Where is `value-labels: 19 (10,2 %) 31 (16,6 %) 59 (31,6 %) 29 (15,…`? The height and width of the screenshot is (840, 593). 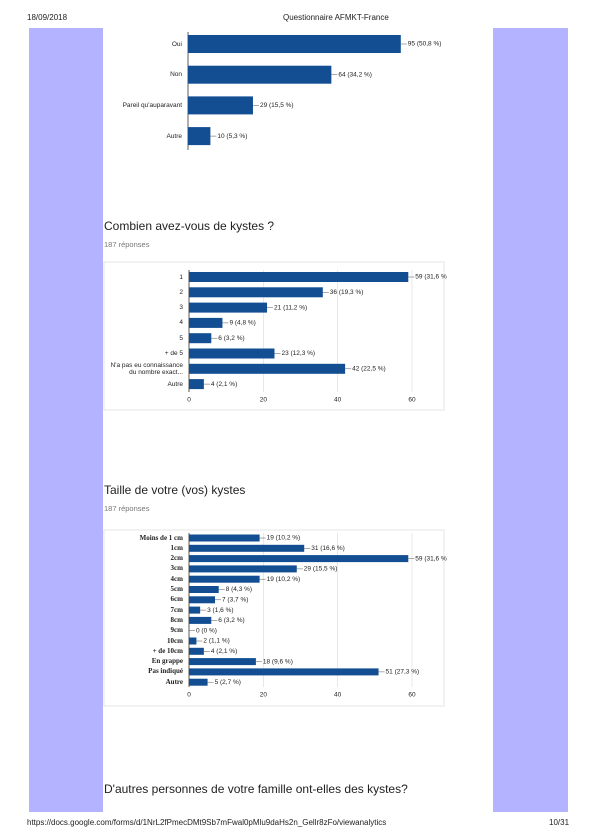
value-labels: 19 (10,2 %) 31 (16,6 %) 59 (31,6 %) 29 (15,… is located at coordinates (319, 610).